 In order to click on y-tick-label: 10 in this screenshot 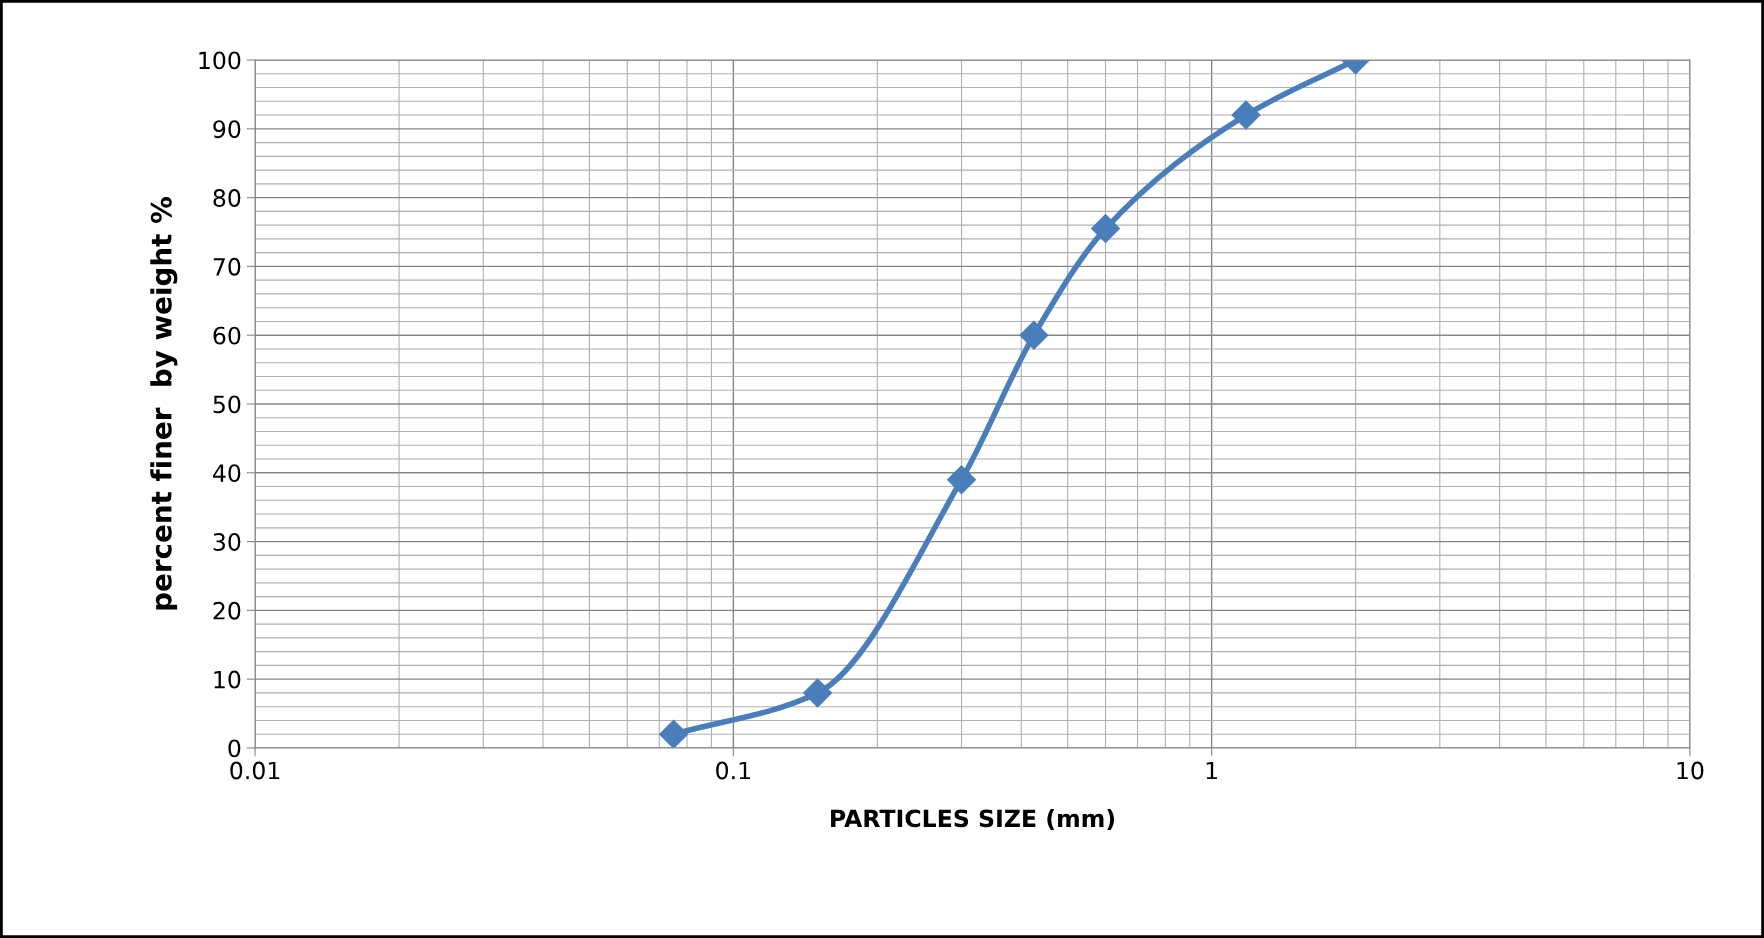, I will do `click(227, 679)`.